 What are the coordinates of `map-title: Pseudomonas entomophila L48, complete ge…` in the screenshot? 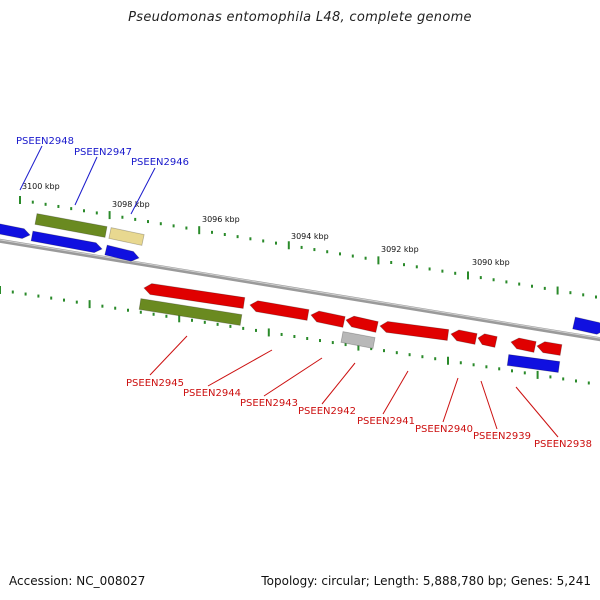 It's located at (300, 17).